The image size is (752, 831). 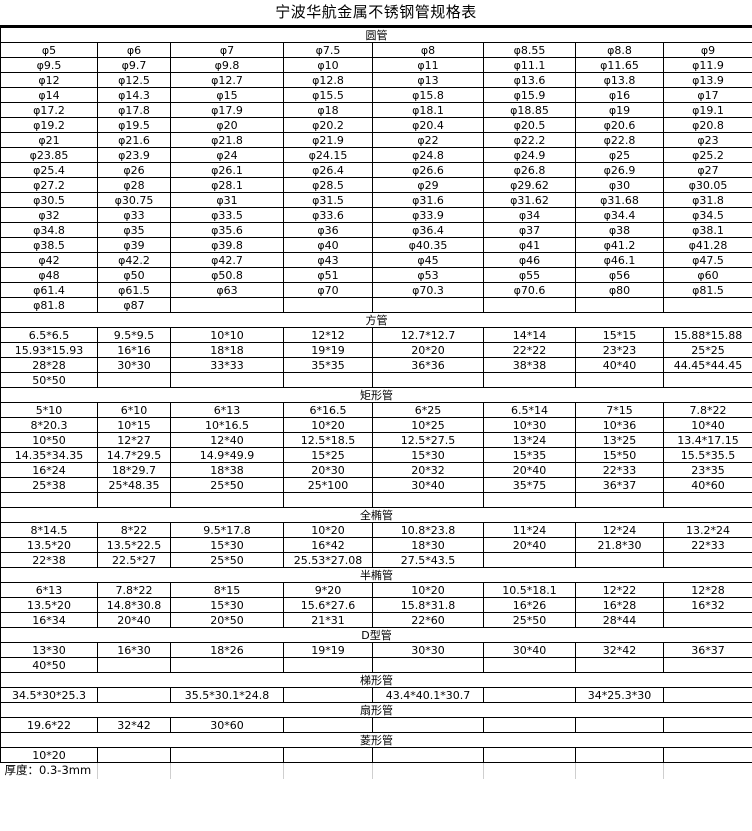 I want to click on table-cell: φ19.5, so click(x=134, y=125).